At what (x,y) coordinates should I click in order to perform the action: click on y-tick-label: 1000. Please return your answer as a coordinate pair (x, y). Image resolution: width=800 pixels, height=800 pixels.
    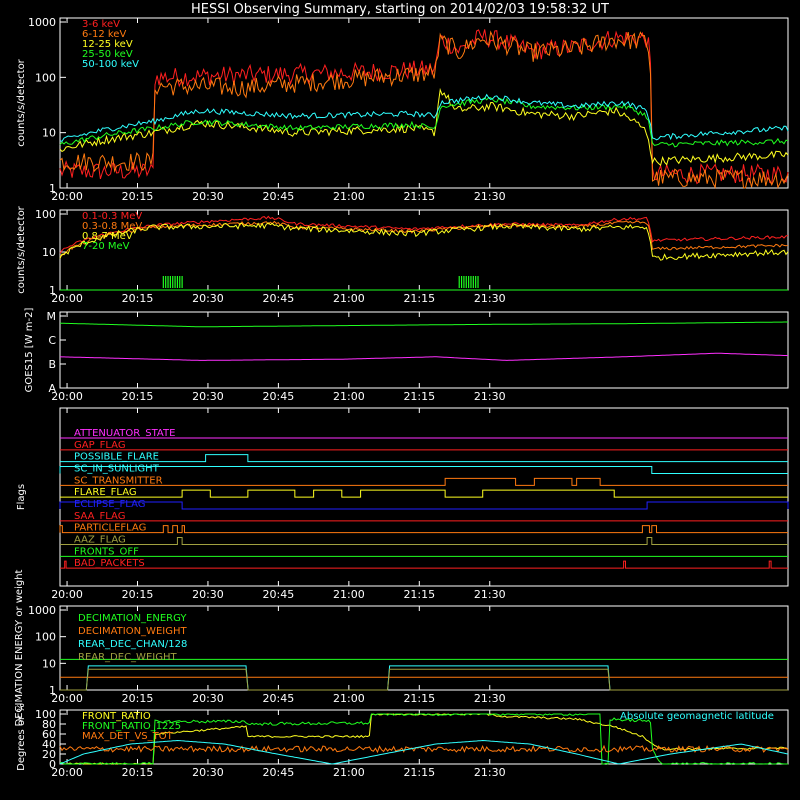
    Looking at the image, I should click on (42, 610).